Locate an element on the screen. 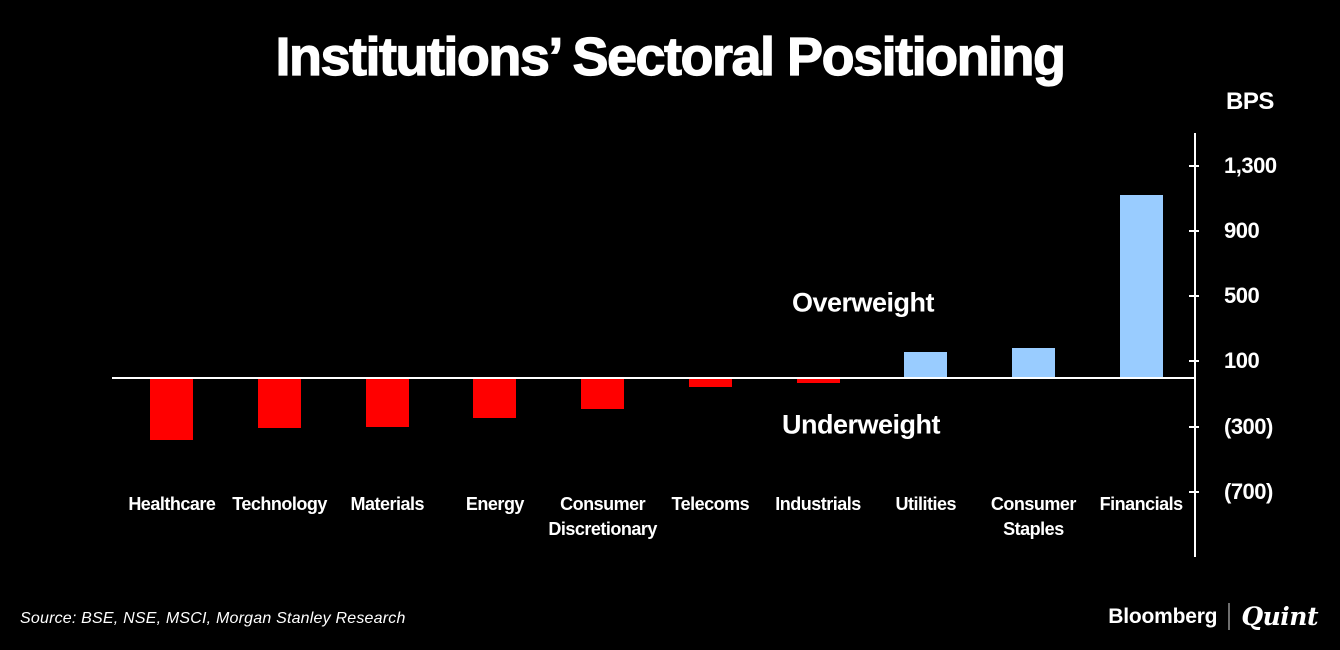 Image resolution: width=1340 pixels, height=650 pixels. brand-logo: Bloomberg Quint is located at coordinates (1213, 616).